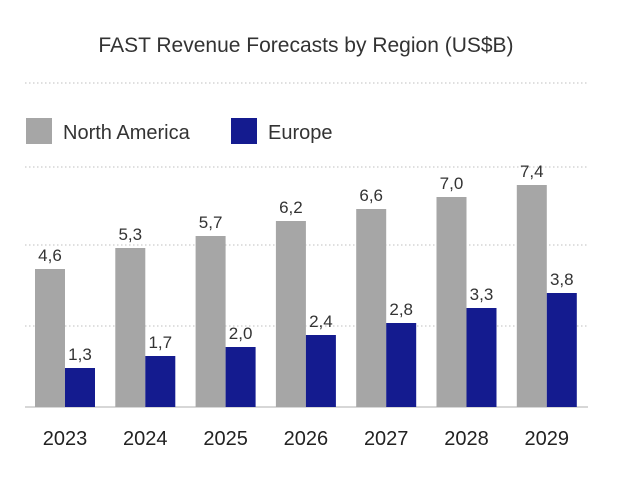 Image resolution: width=622 pixels, height=479 pixels. I want to click on data-label-north-america-2028: 7,0, so click(452, 183).